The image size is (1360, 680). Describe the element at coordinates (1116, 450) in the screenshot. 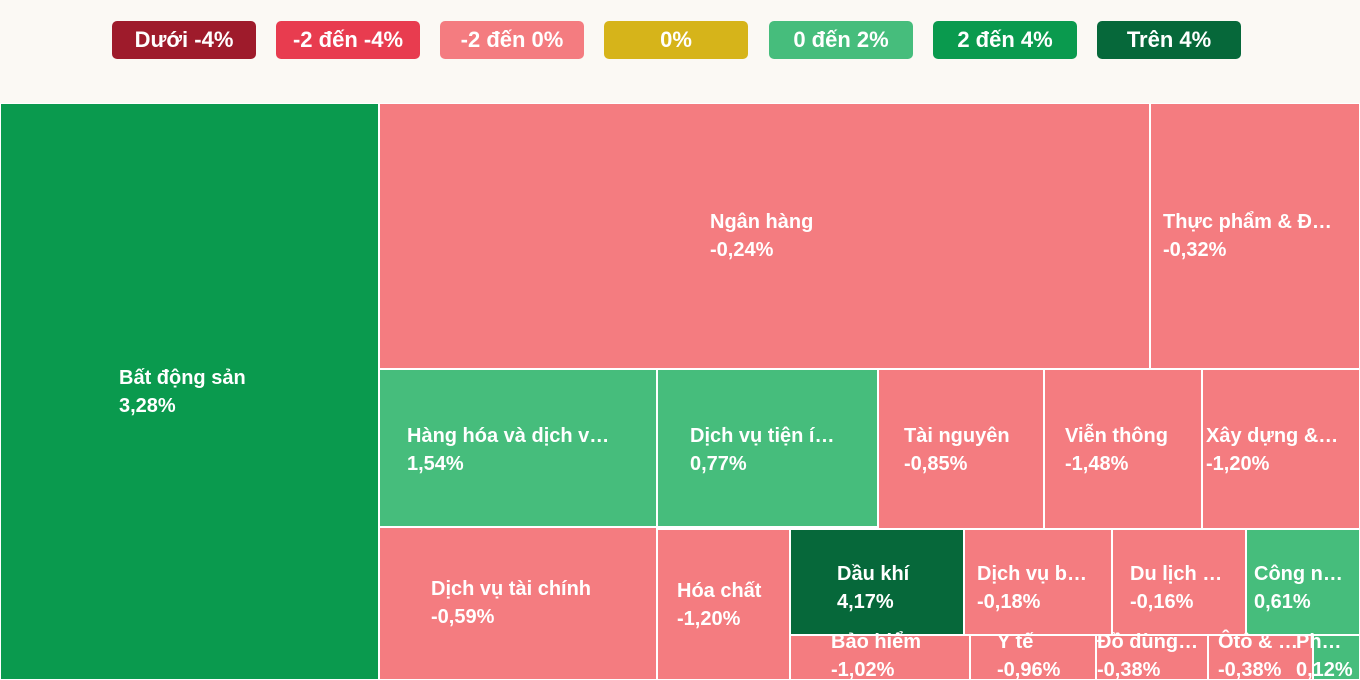

I see `cell-text: Viễn thông -1,48%` at that location.